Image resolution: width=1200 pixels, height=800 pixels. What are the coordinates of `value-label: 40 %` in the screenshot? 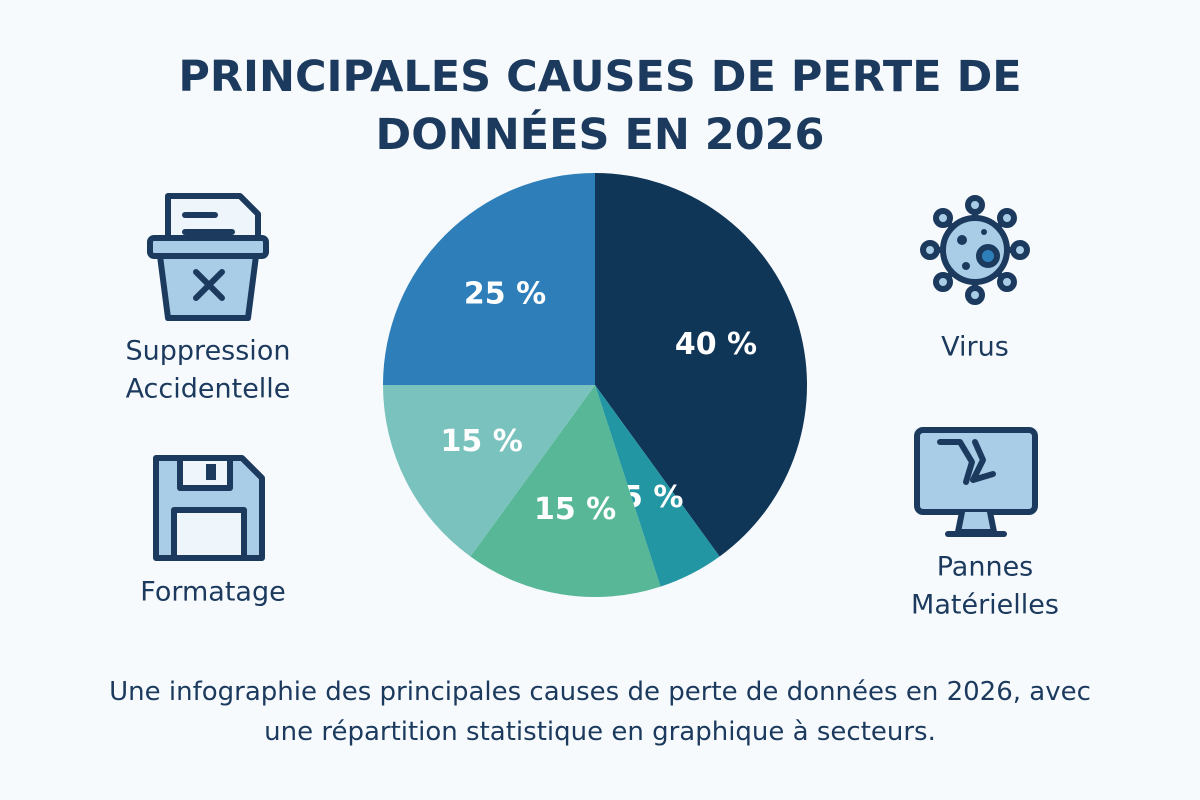 It's located at (716, 344).